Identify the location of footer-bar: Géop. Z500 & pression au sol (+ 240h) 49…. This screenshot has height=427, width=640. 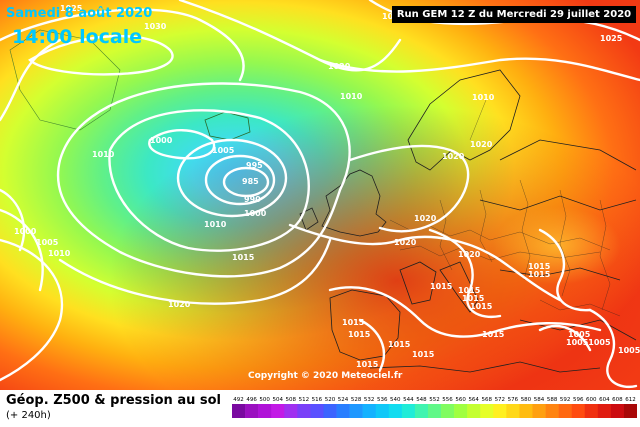
(320, 408).